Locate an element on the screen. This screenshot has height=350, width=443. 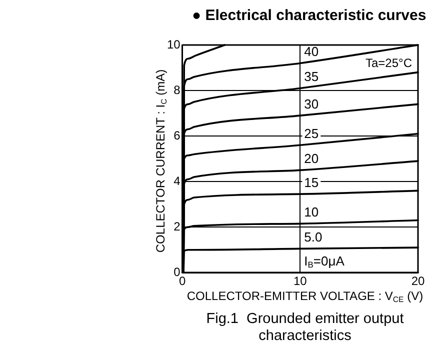
x-tick-label: 20 is located at coordinates (418, 281).